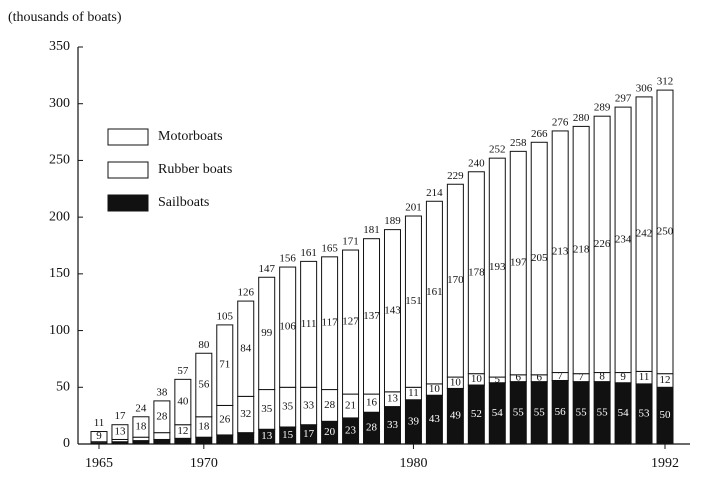  I want to click on total-label: 24, so click(141, 408).